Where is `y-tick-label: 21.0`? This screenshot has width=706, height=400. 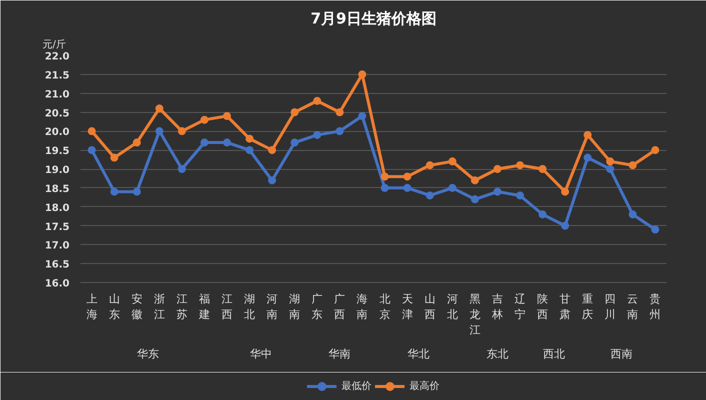
y-tick-label: 21.0 is located at coordinates (57, 94).